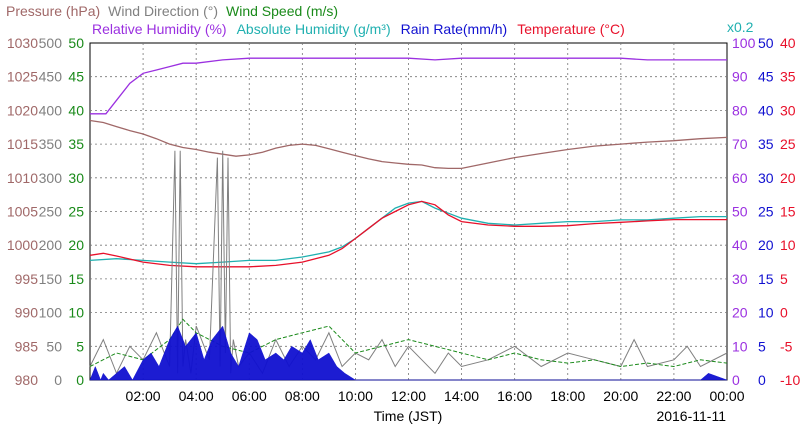  I want to click on pressure-tick-label: 985, so click(27, 346).